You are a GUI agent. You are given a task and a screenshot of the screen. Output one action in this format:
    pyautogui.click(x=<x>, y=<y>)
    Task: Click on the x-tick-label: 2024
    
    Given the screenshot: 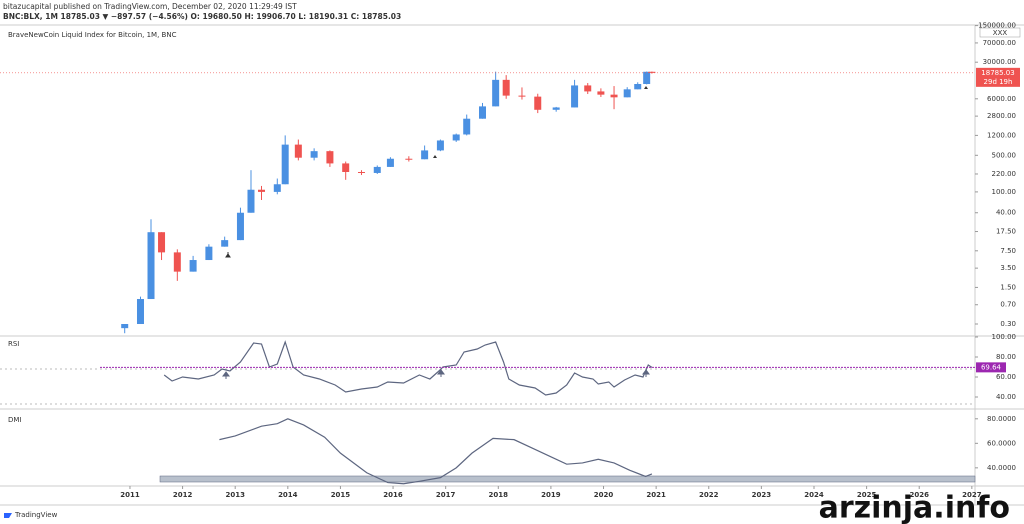 What is the action you would take?
    pyautogui.click(x=814, y=495)
    